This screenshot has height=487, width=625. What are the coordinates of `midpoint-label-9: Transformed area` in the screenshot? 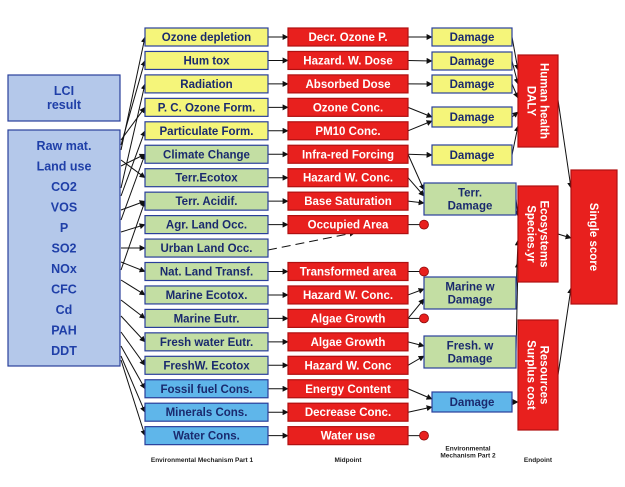 It's located at (348, 273).